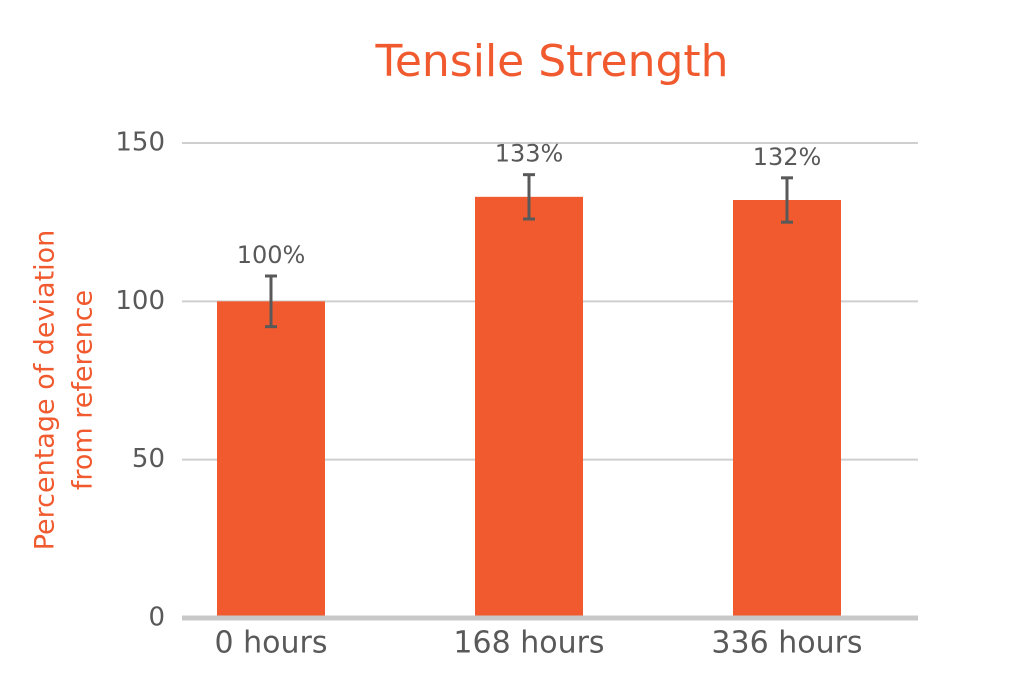  What do you see at coordinates (140, 301) in the screenshot?
I see `y-tick-label: 100` at bounding box center [140, 301].